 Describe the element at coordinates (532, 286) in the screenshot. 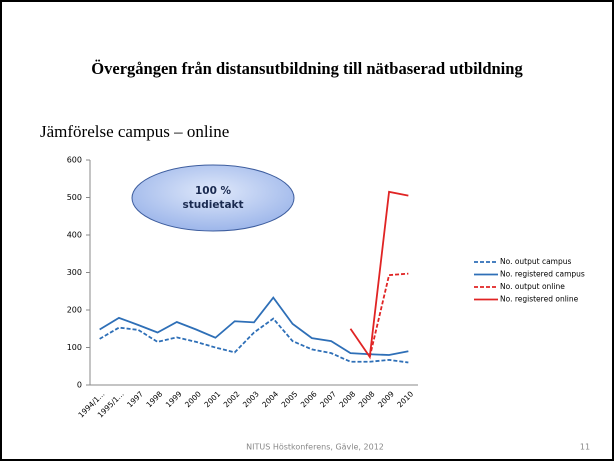

I see `legend-label: No. output online` at that location.